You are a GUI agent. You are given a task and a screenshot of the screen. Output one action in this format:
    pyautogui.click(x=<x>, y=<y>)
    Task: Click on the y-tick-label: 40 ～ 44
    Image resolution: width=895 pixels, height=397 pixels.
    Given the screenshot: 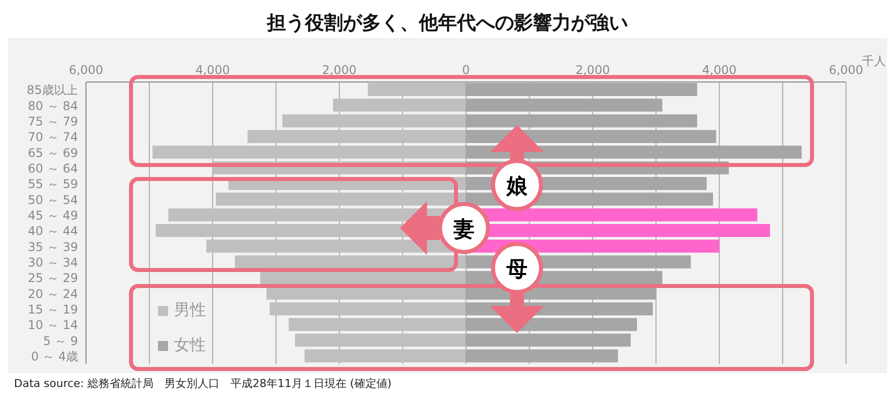 What is the action you would take?
    pyautogui.click(x=53, y=231)
    